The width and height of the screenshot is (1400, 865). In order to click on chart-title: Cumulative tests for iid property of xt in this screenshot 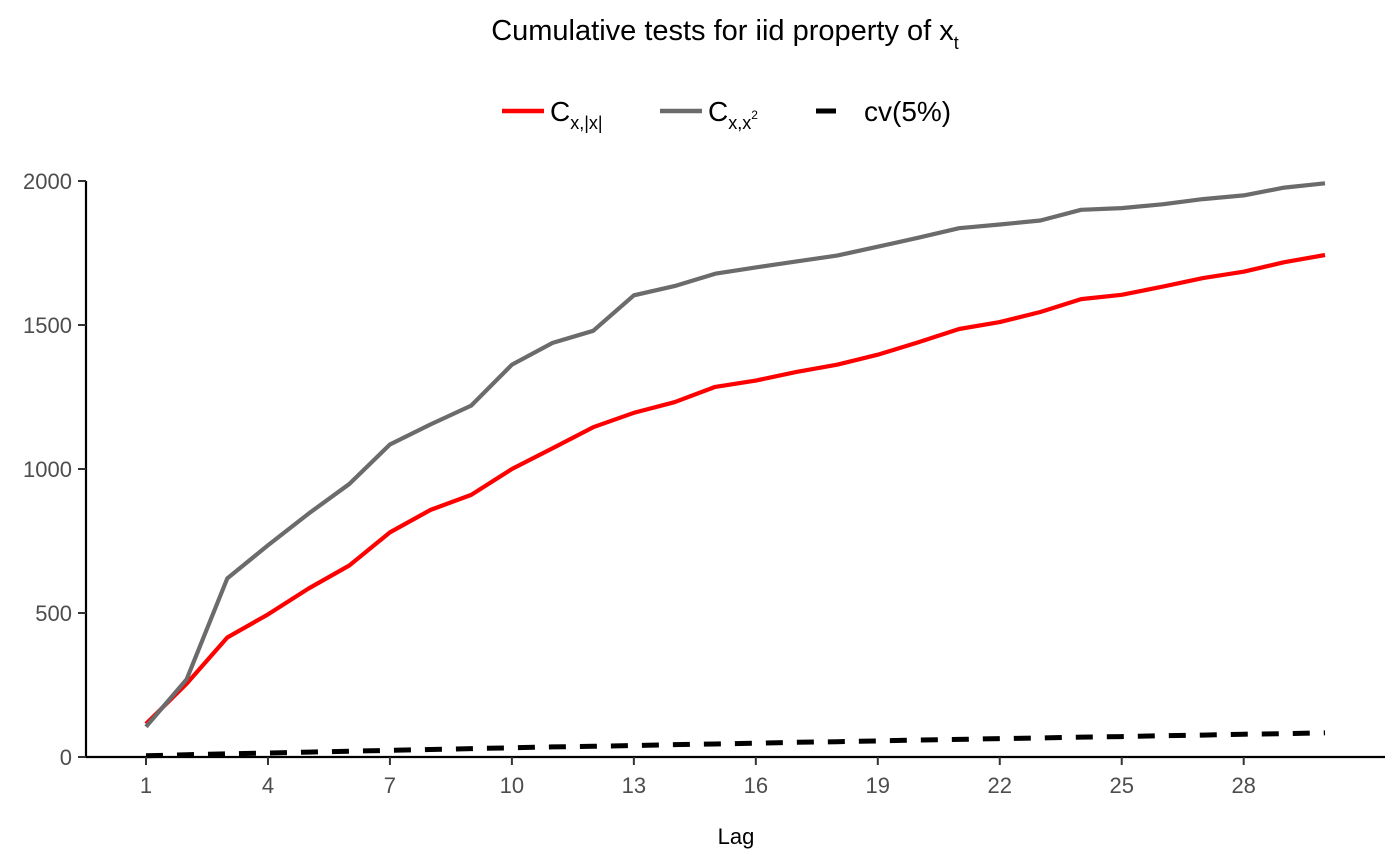, I will do `click(725, 34)`.